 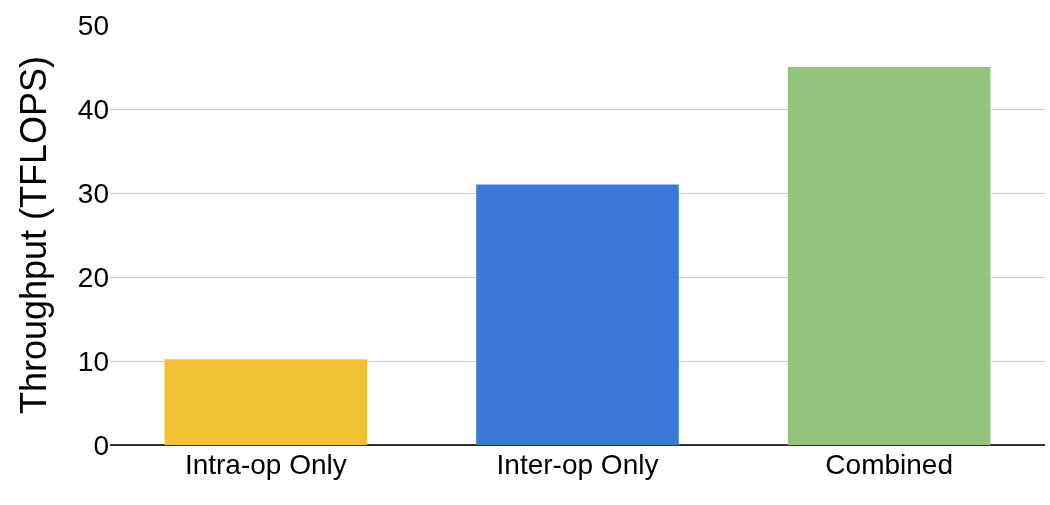 What do you see at coordinates (265, 464) in the screenshot?
I see `x-tick-label: Intra-op Only` at bounding box center [265, 464].